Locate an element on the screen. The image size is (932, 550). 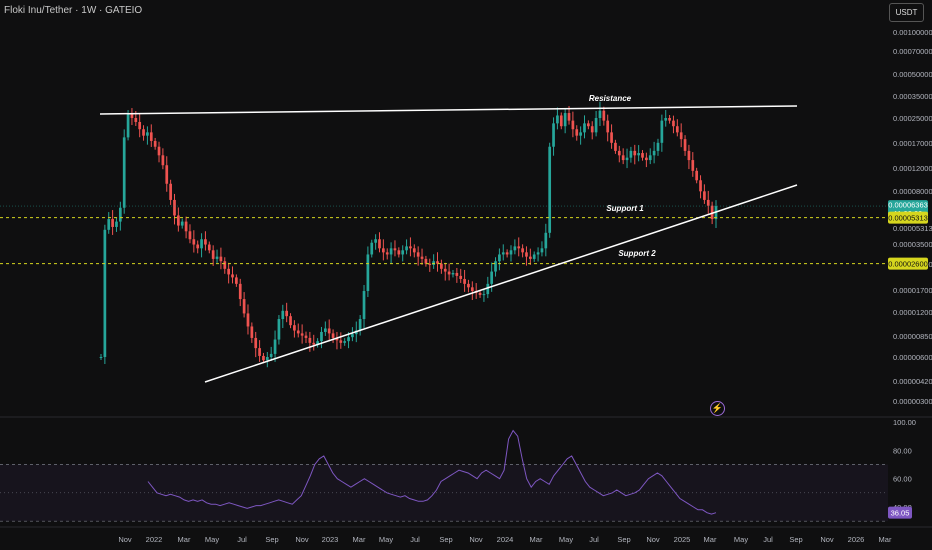
lightning-icon: ⚡ is located at coordinates (717, 408).